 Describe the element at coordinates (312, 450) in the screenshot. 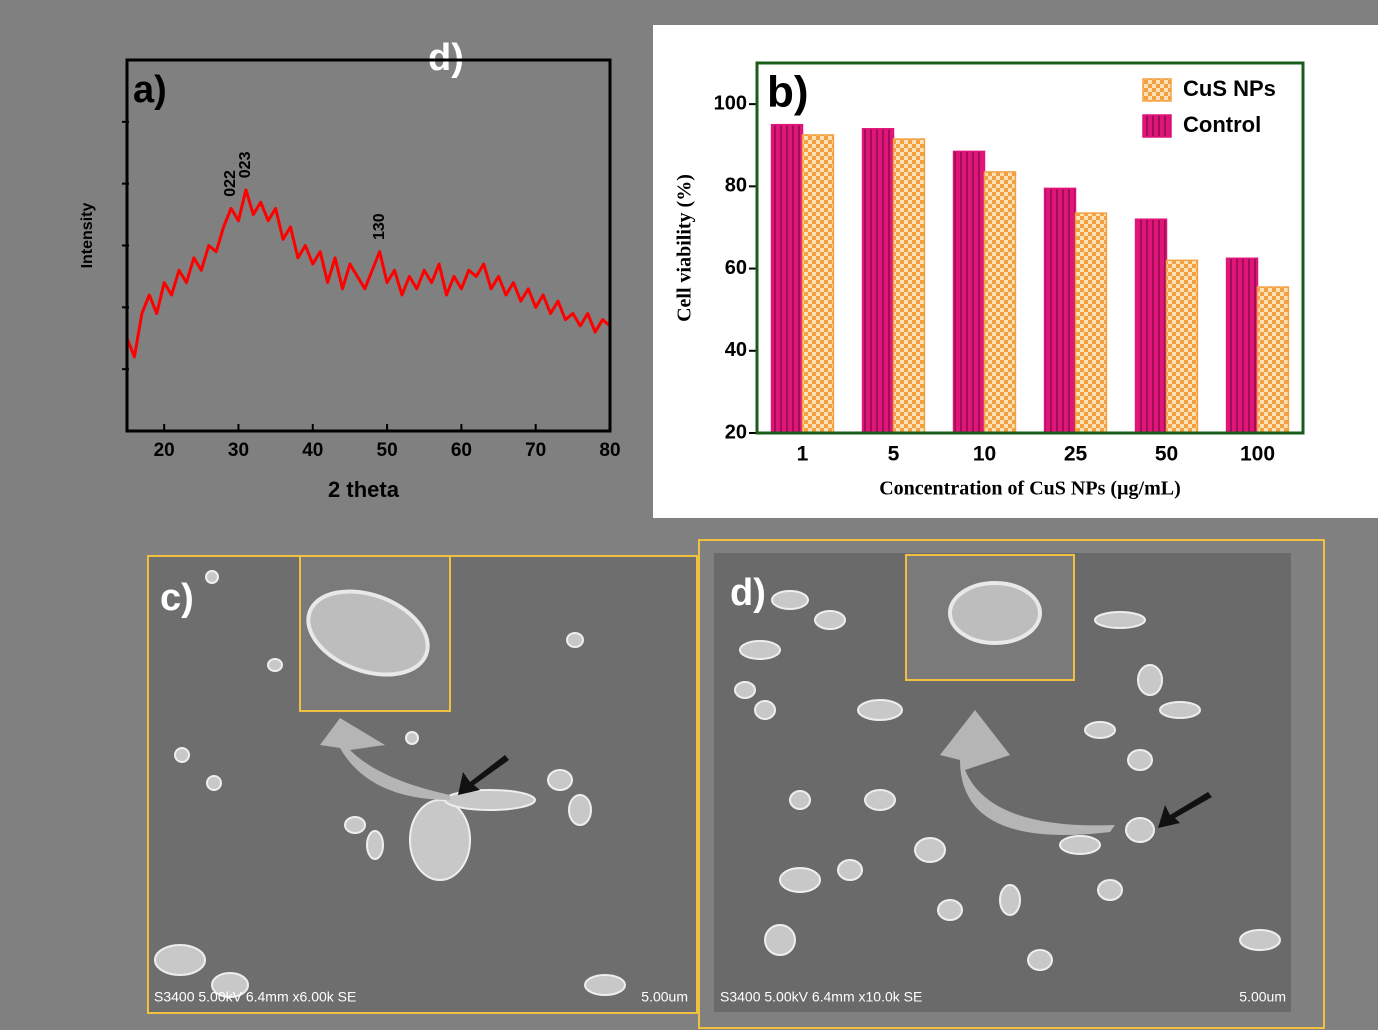

I see `x-tick-label: 40` at that location.